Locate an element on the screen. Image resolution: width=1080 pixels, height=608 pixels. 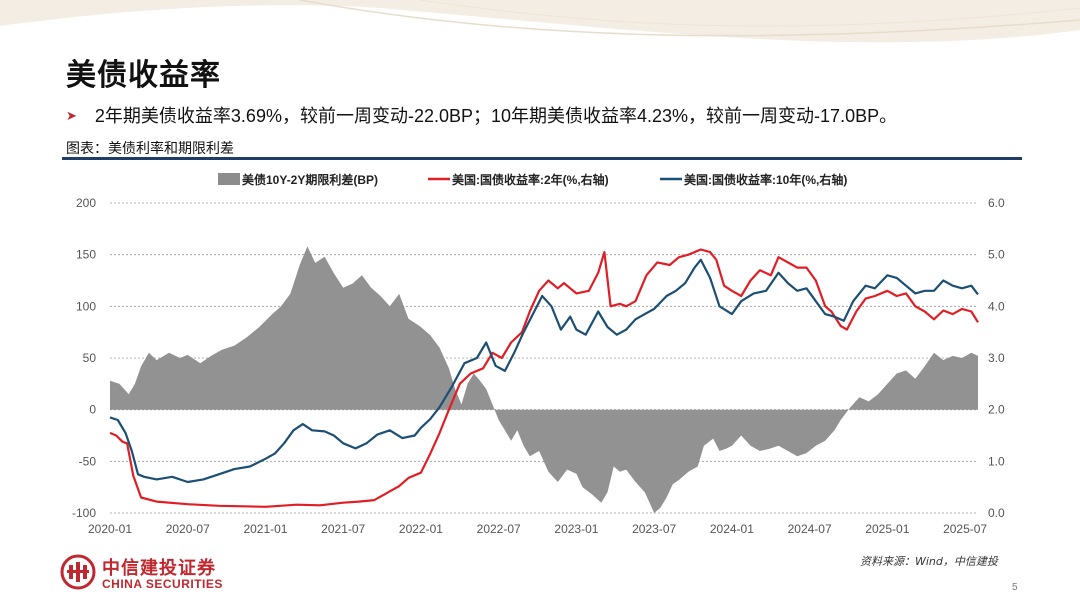
page-number: 5 is located at coordinates (1015, 587).